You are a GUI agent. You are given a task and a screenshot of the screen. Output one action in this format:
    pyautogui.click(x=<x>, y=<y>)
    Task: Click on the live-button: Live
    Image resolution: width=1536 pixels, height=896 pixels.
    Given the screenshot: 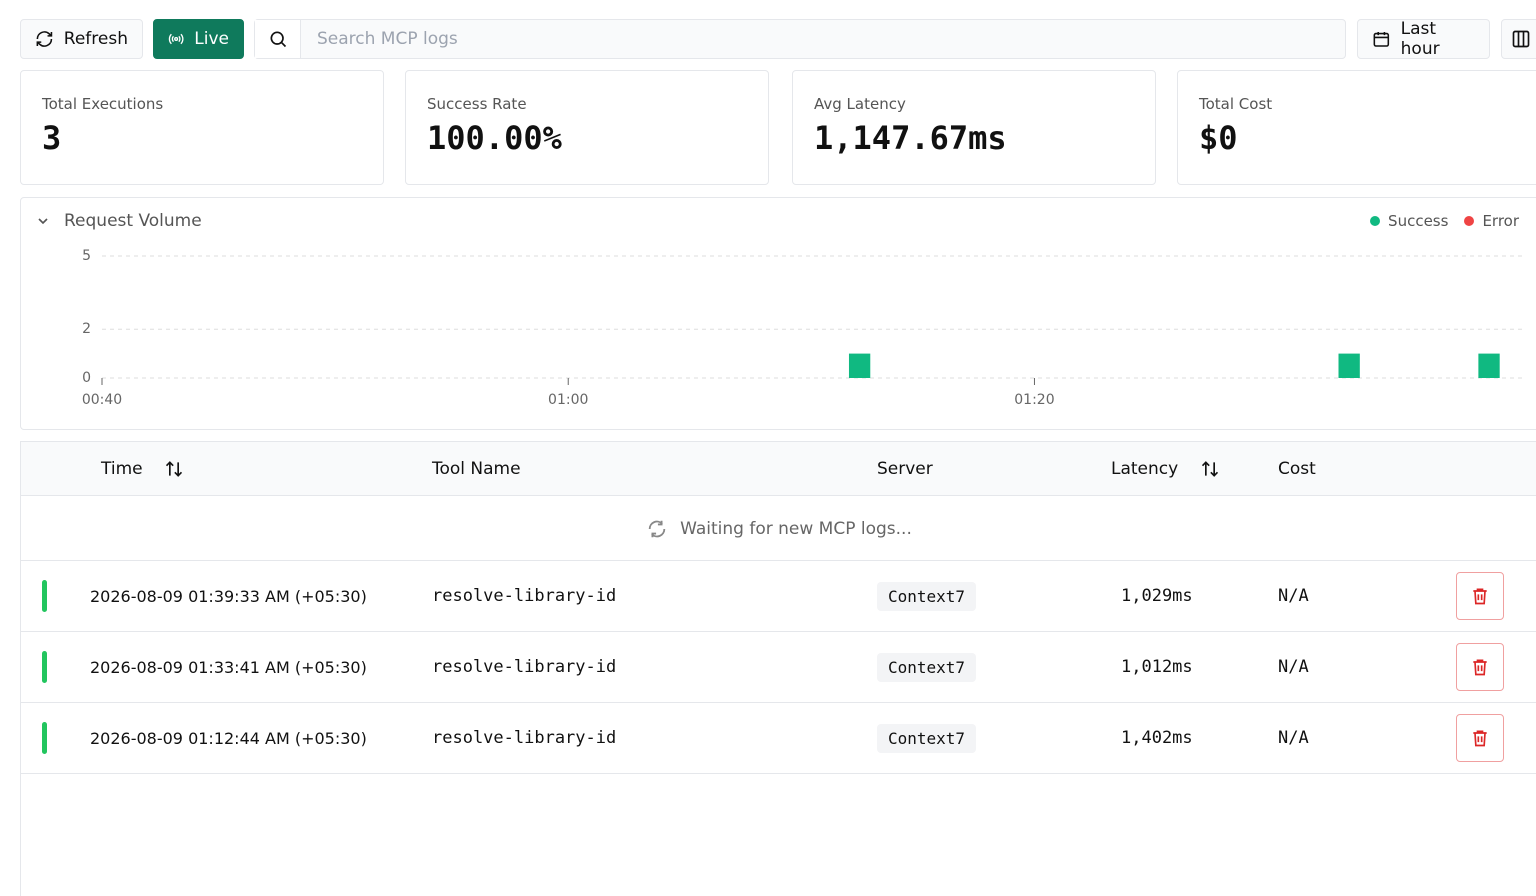 What is the action you would take?
    pyautogui.click(x=198, y=39)
    